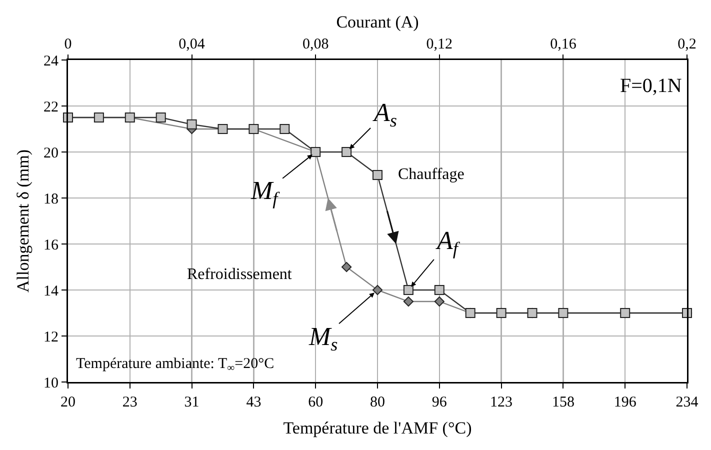 This screenshot has height=450, width=711. I want to click on annotation: Température ambiante: T$_{∞}$=20°C, so click(175, 365).